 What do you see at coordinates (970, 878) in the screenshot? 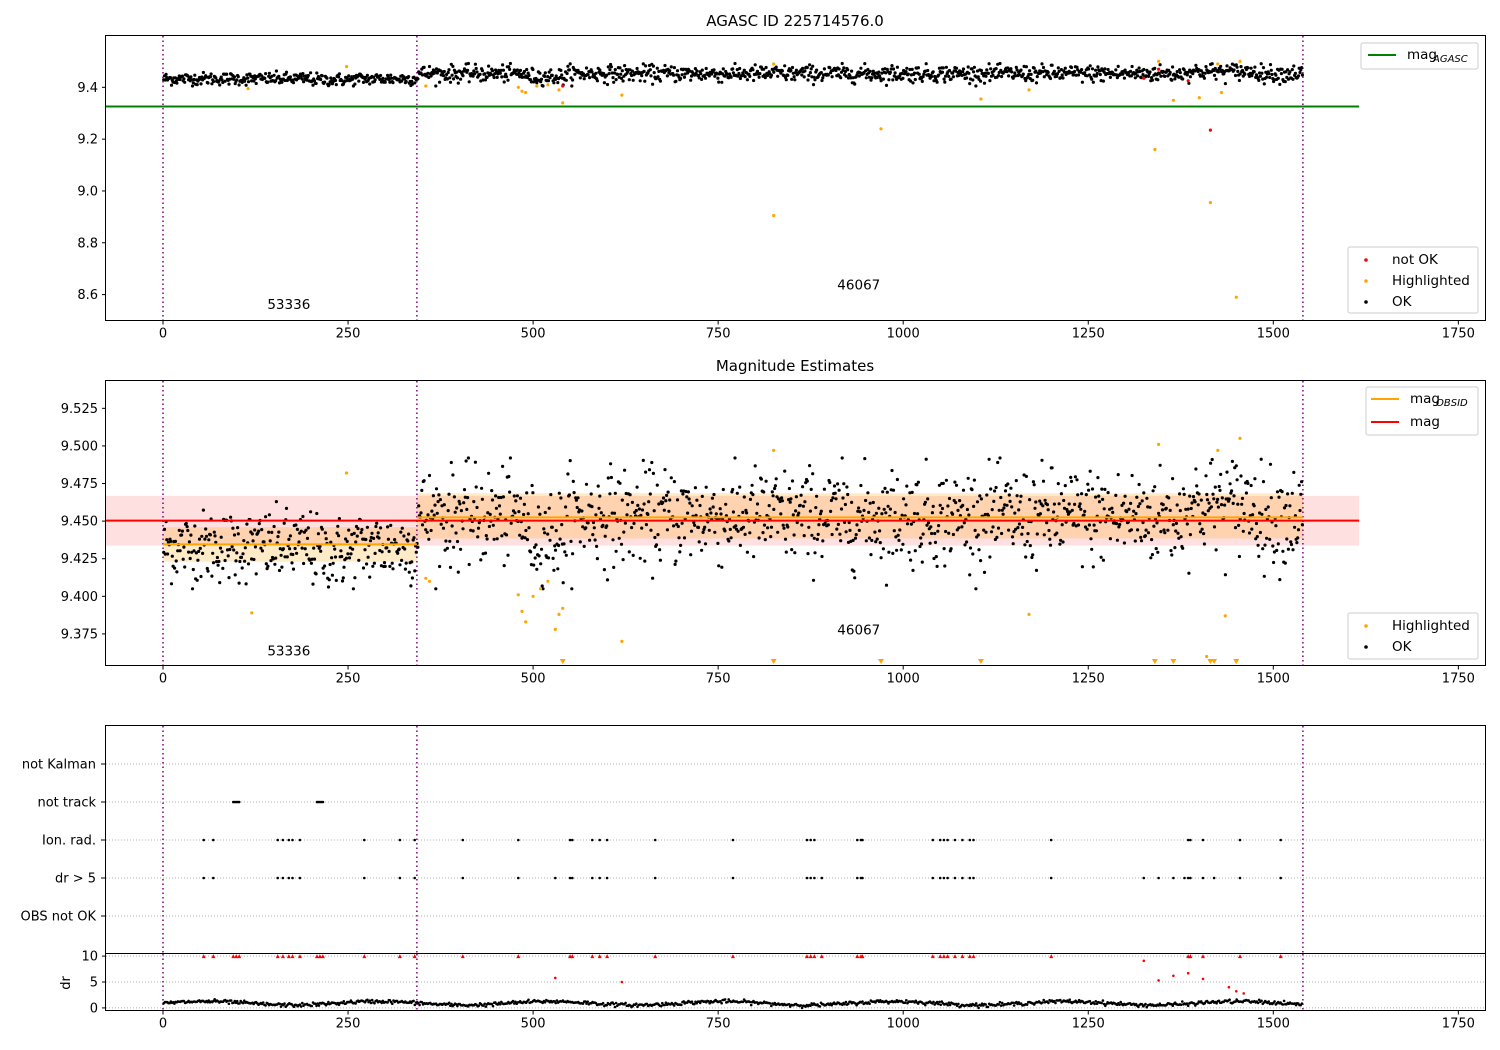
I see `dr5-point` at bounding box center [970, 878].